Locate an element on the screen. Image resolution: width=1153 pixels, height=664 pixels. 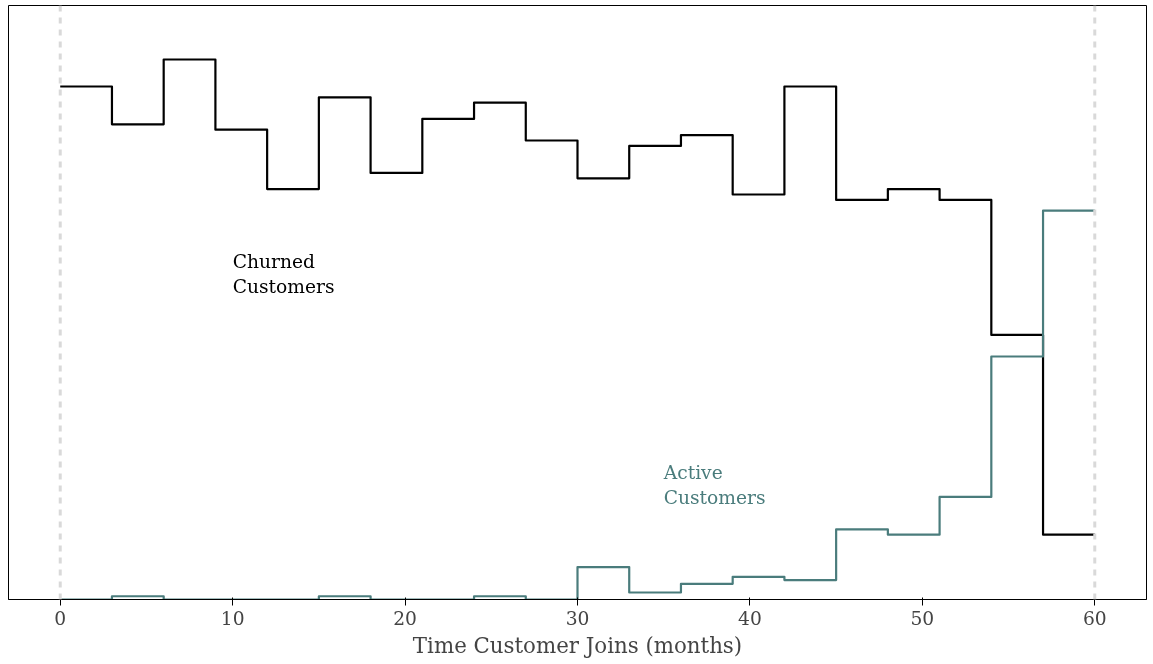
x-tick-label: 20 is located at coordinates (405, 618).